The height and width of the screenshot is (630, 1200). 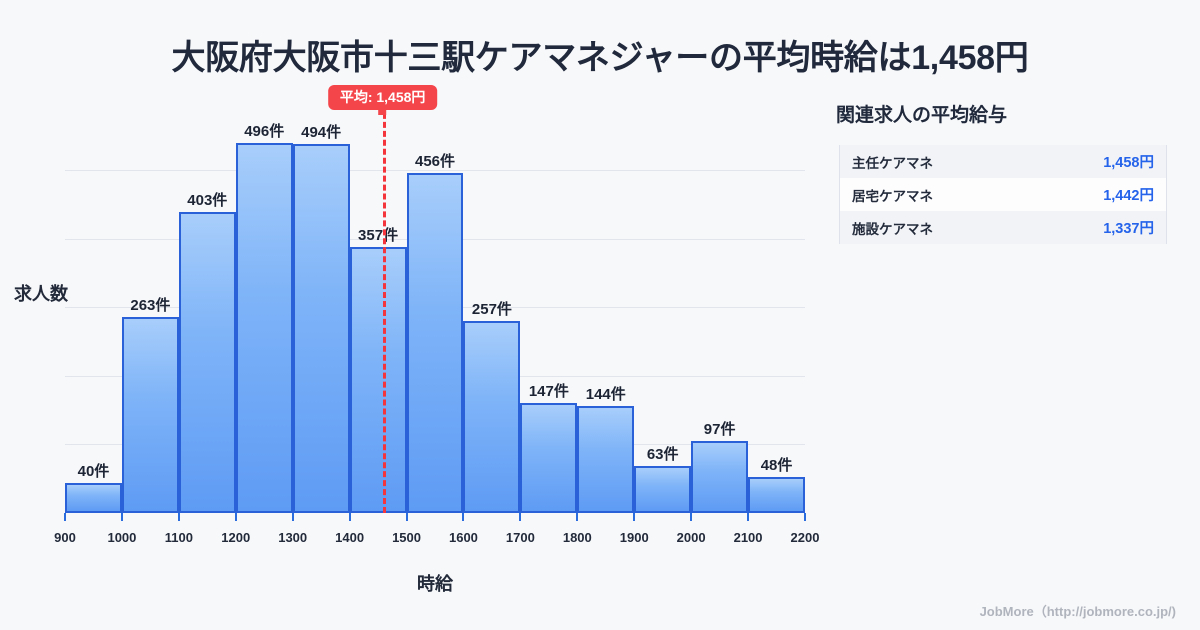 I want to click on y-axis-title: 求人数, so click(x=41, y=294).